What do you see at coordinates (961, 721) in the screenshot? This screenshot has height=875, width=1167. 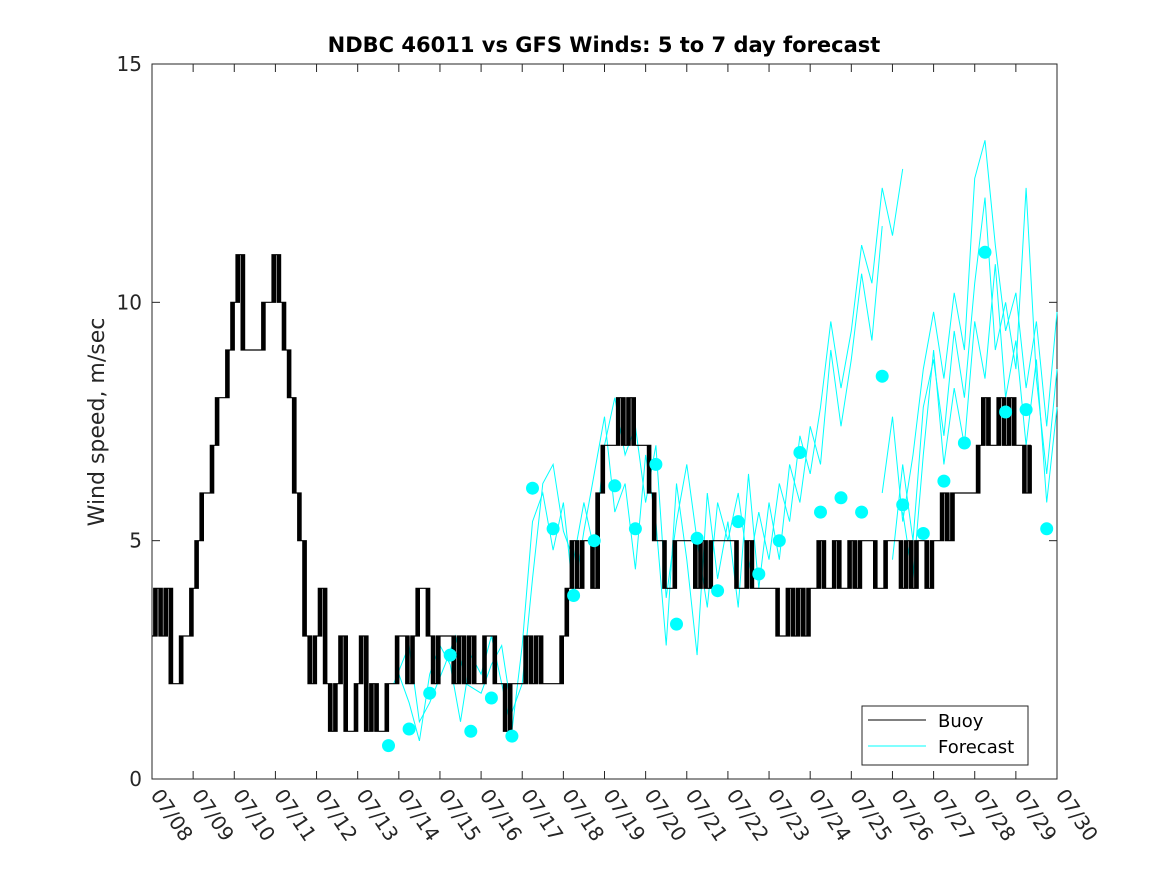 I see `legend-buoy-label: Buoy` at bounding box center [961, 721].